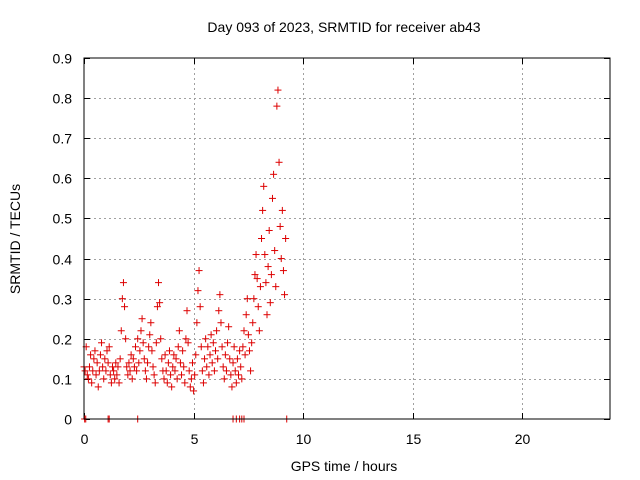 This screenshot has height=480, width=640. What do you see at coordinates (63, 179) in the screenshot?
I see `y-tick-label: 0.6` at bounding box center [63, 179].